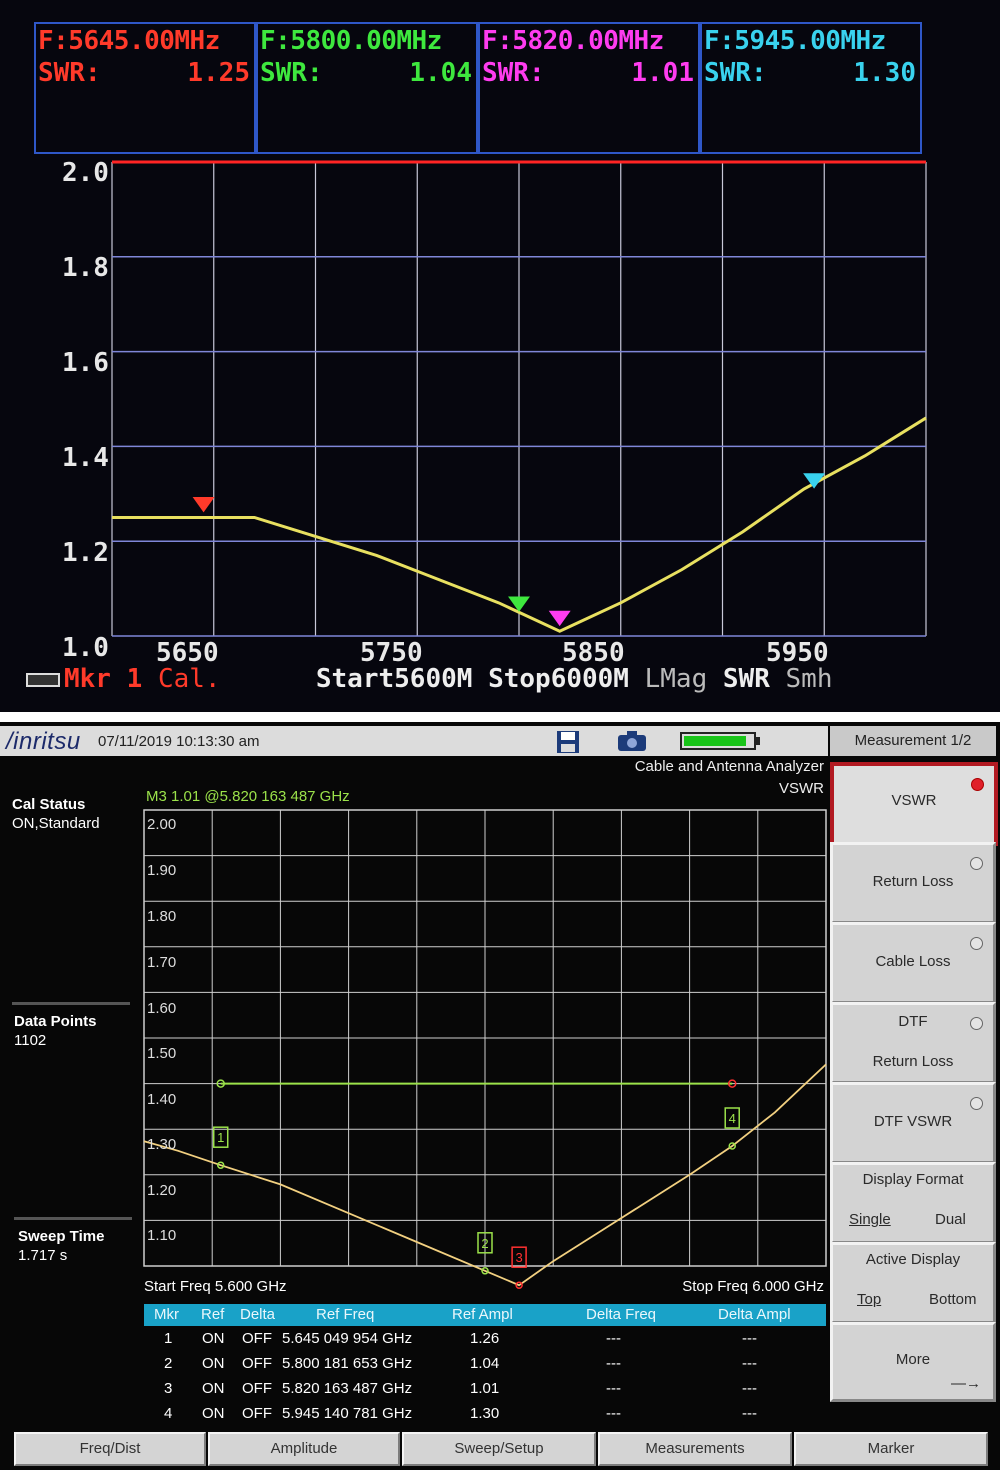  What do you see at coordinates (345, 1314) in the screenshot?
I see `col-ref-freq: Ref Freq` at bounding box center [345, 1314].